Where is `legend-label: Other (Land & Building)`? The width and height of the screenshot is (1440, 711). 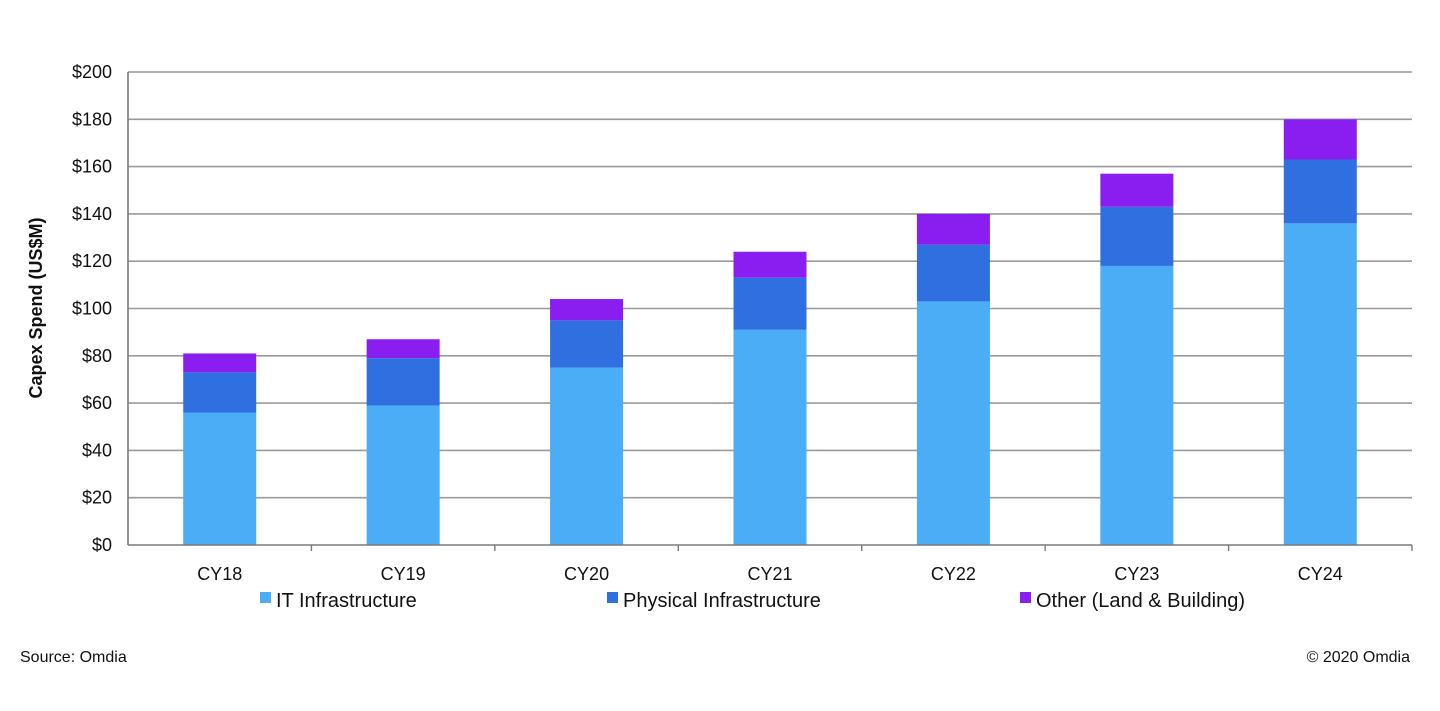 legend-label: Other (Land & Building) is located at coordinates (1140, 601).